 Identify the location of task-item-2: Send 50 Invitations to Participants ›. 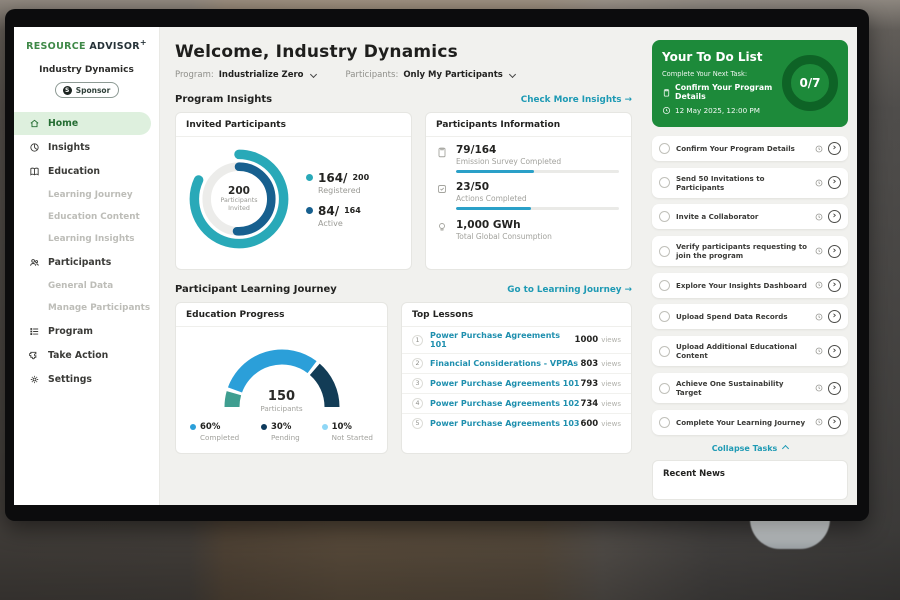
(750, 182).